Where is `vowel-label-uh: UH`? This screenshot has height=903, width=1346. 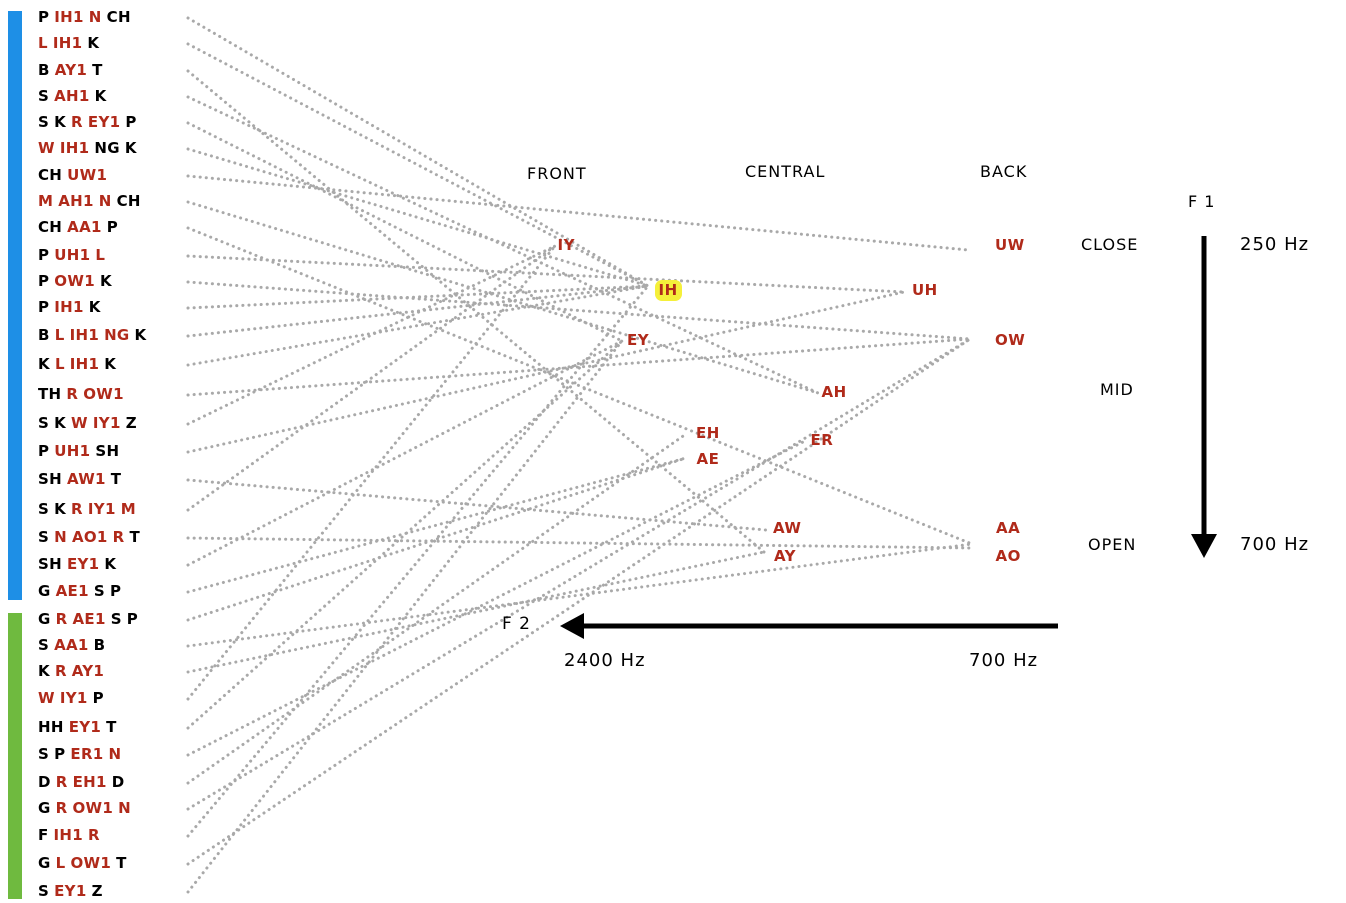 vowel-label-uh: UH is located at coordinates (925, 289).